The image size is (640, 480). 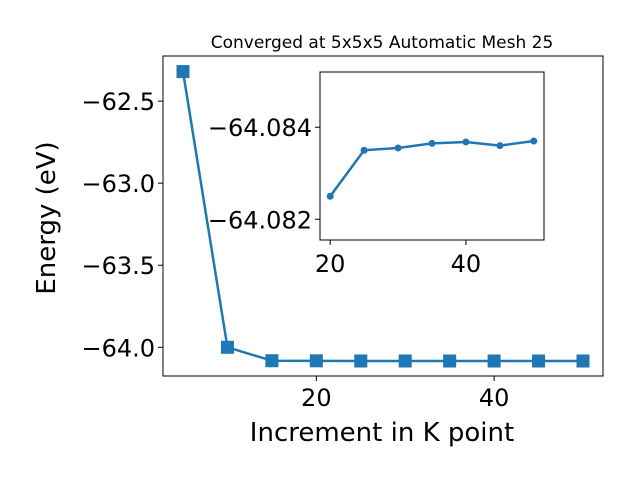 What do you see at coordinates (118, 348) in the screenshot?
I see `main-y-tick-label: −64.0` at bounding box center [118, 348].